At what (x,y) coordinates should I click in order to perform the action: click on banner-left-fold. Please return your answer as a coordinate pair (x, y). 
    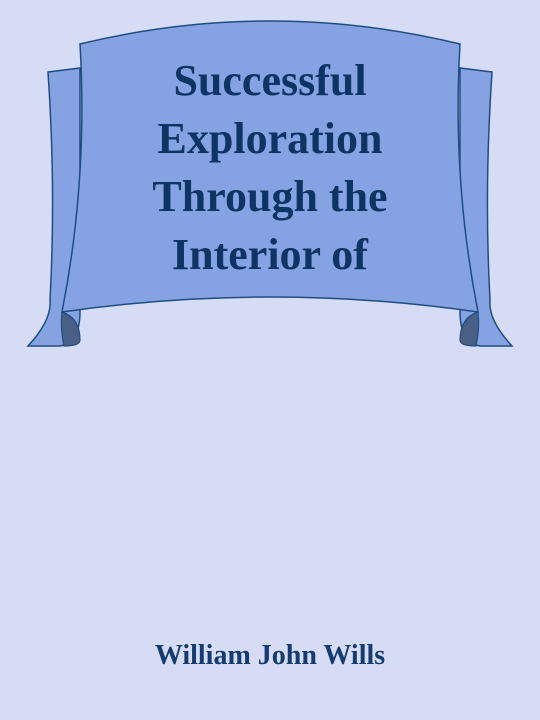
    Looking at the image, I should click on (70, 329).